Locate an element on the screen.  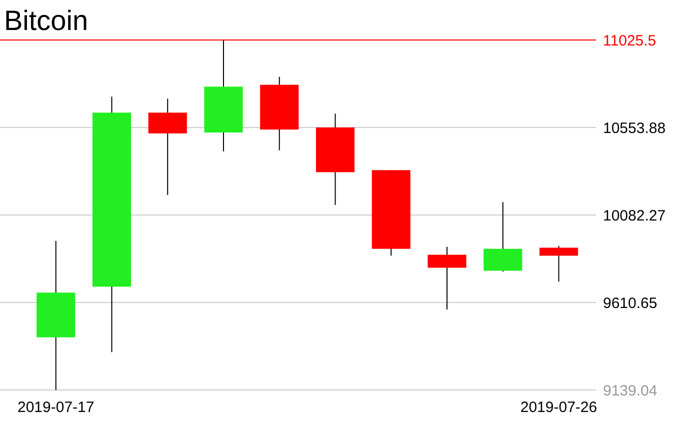
y-tick-label: 9610.65 is located at coordinates (630, 303).